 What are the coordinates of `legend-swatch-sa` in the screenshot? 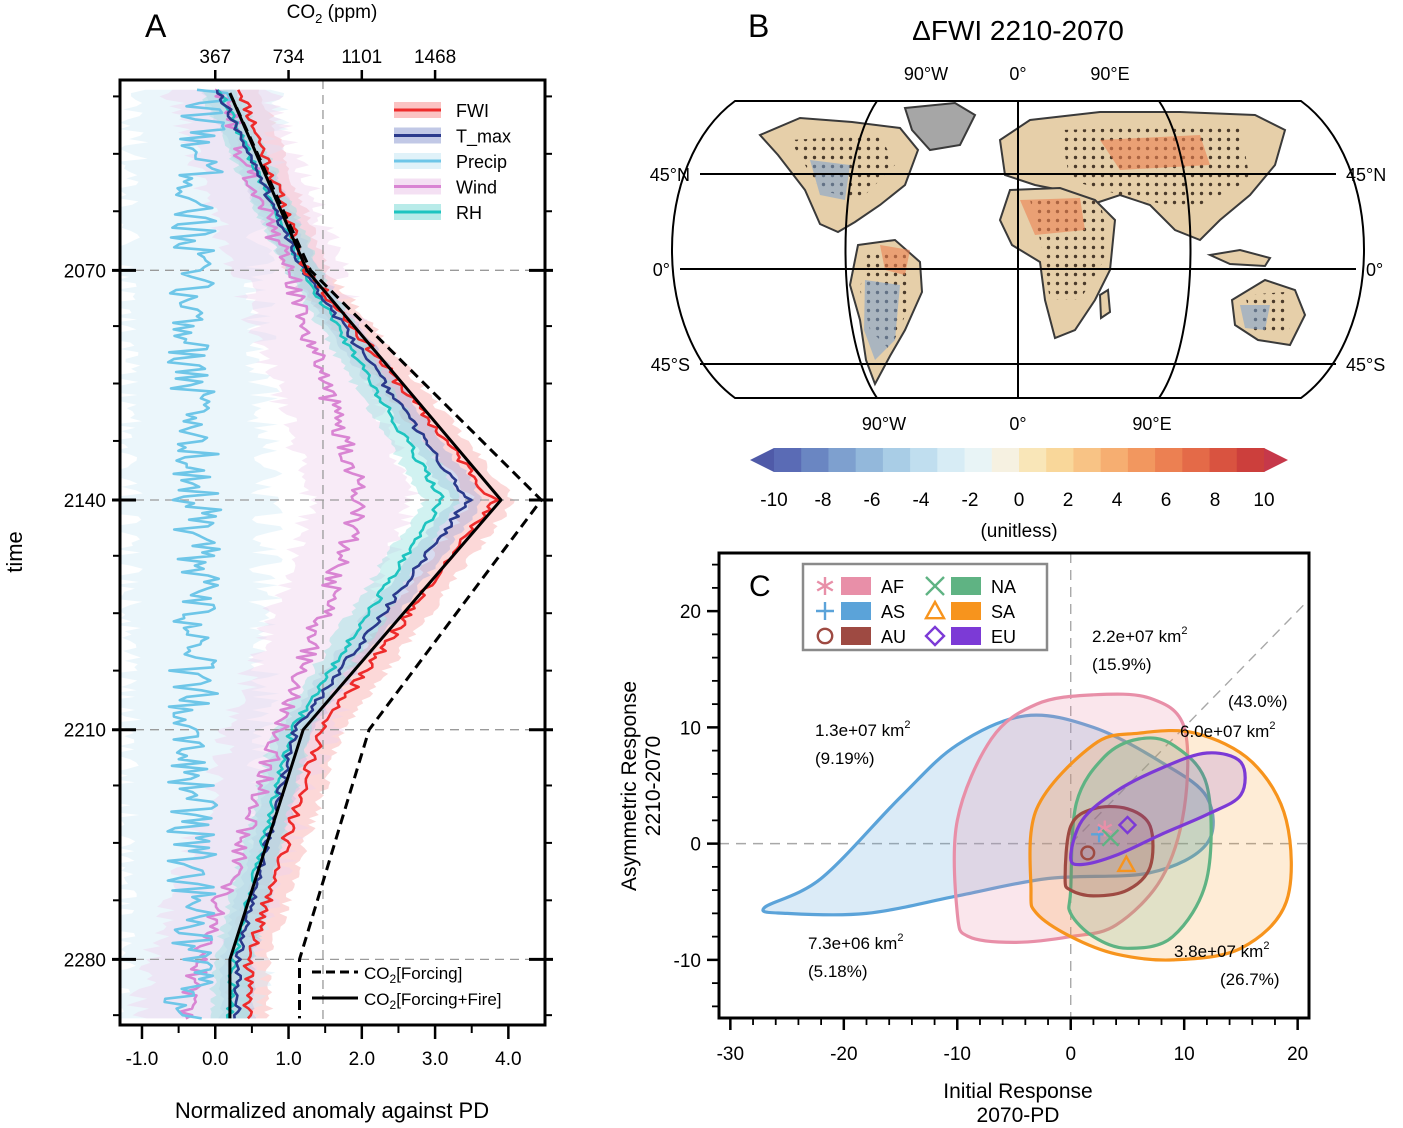 It's located at (966, 611).